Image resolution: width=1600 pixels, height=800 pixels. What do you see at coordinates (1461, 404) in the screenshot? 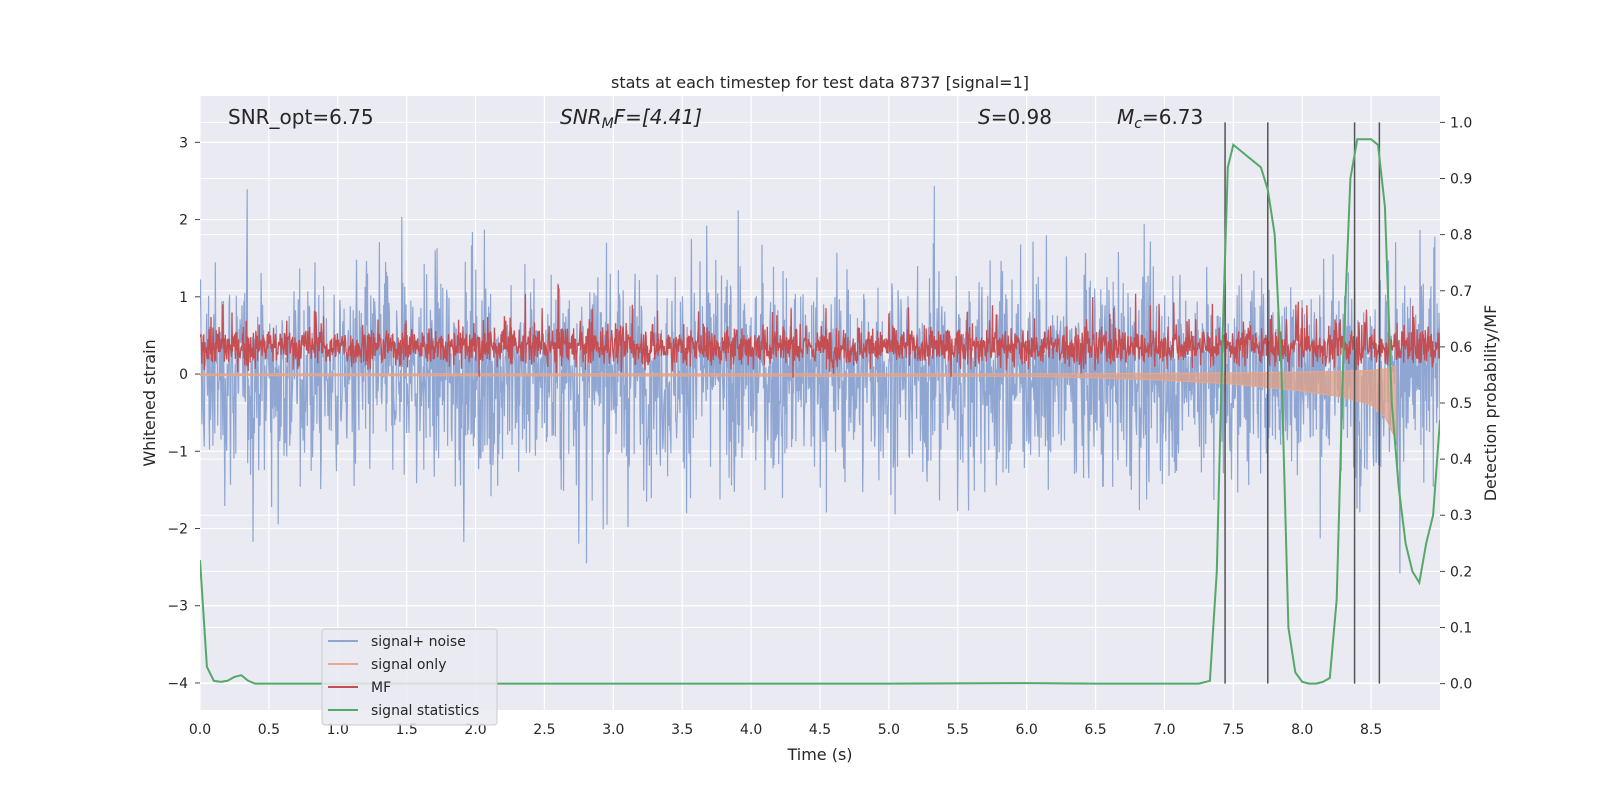
I see `y-tick-label-right: 0.5` at bounding box center [1461, 404].